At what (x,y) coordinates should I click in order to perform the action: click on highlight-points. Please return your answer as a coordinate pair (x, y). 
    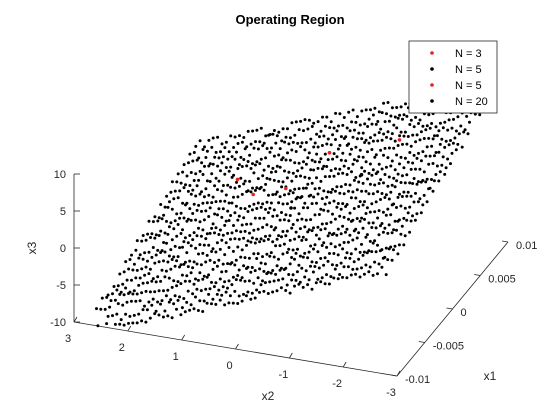
    Looking at the image, I should click on (318, 174).